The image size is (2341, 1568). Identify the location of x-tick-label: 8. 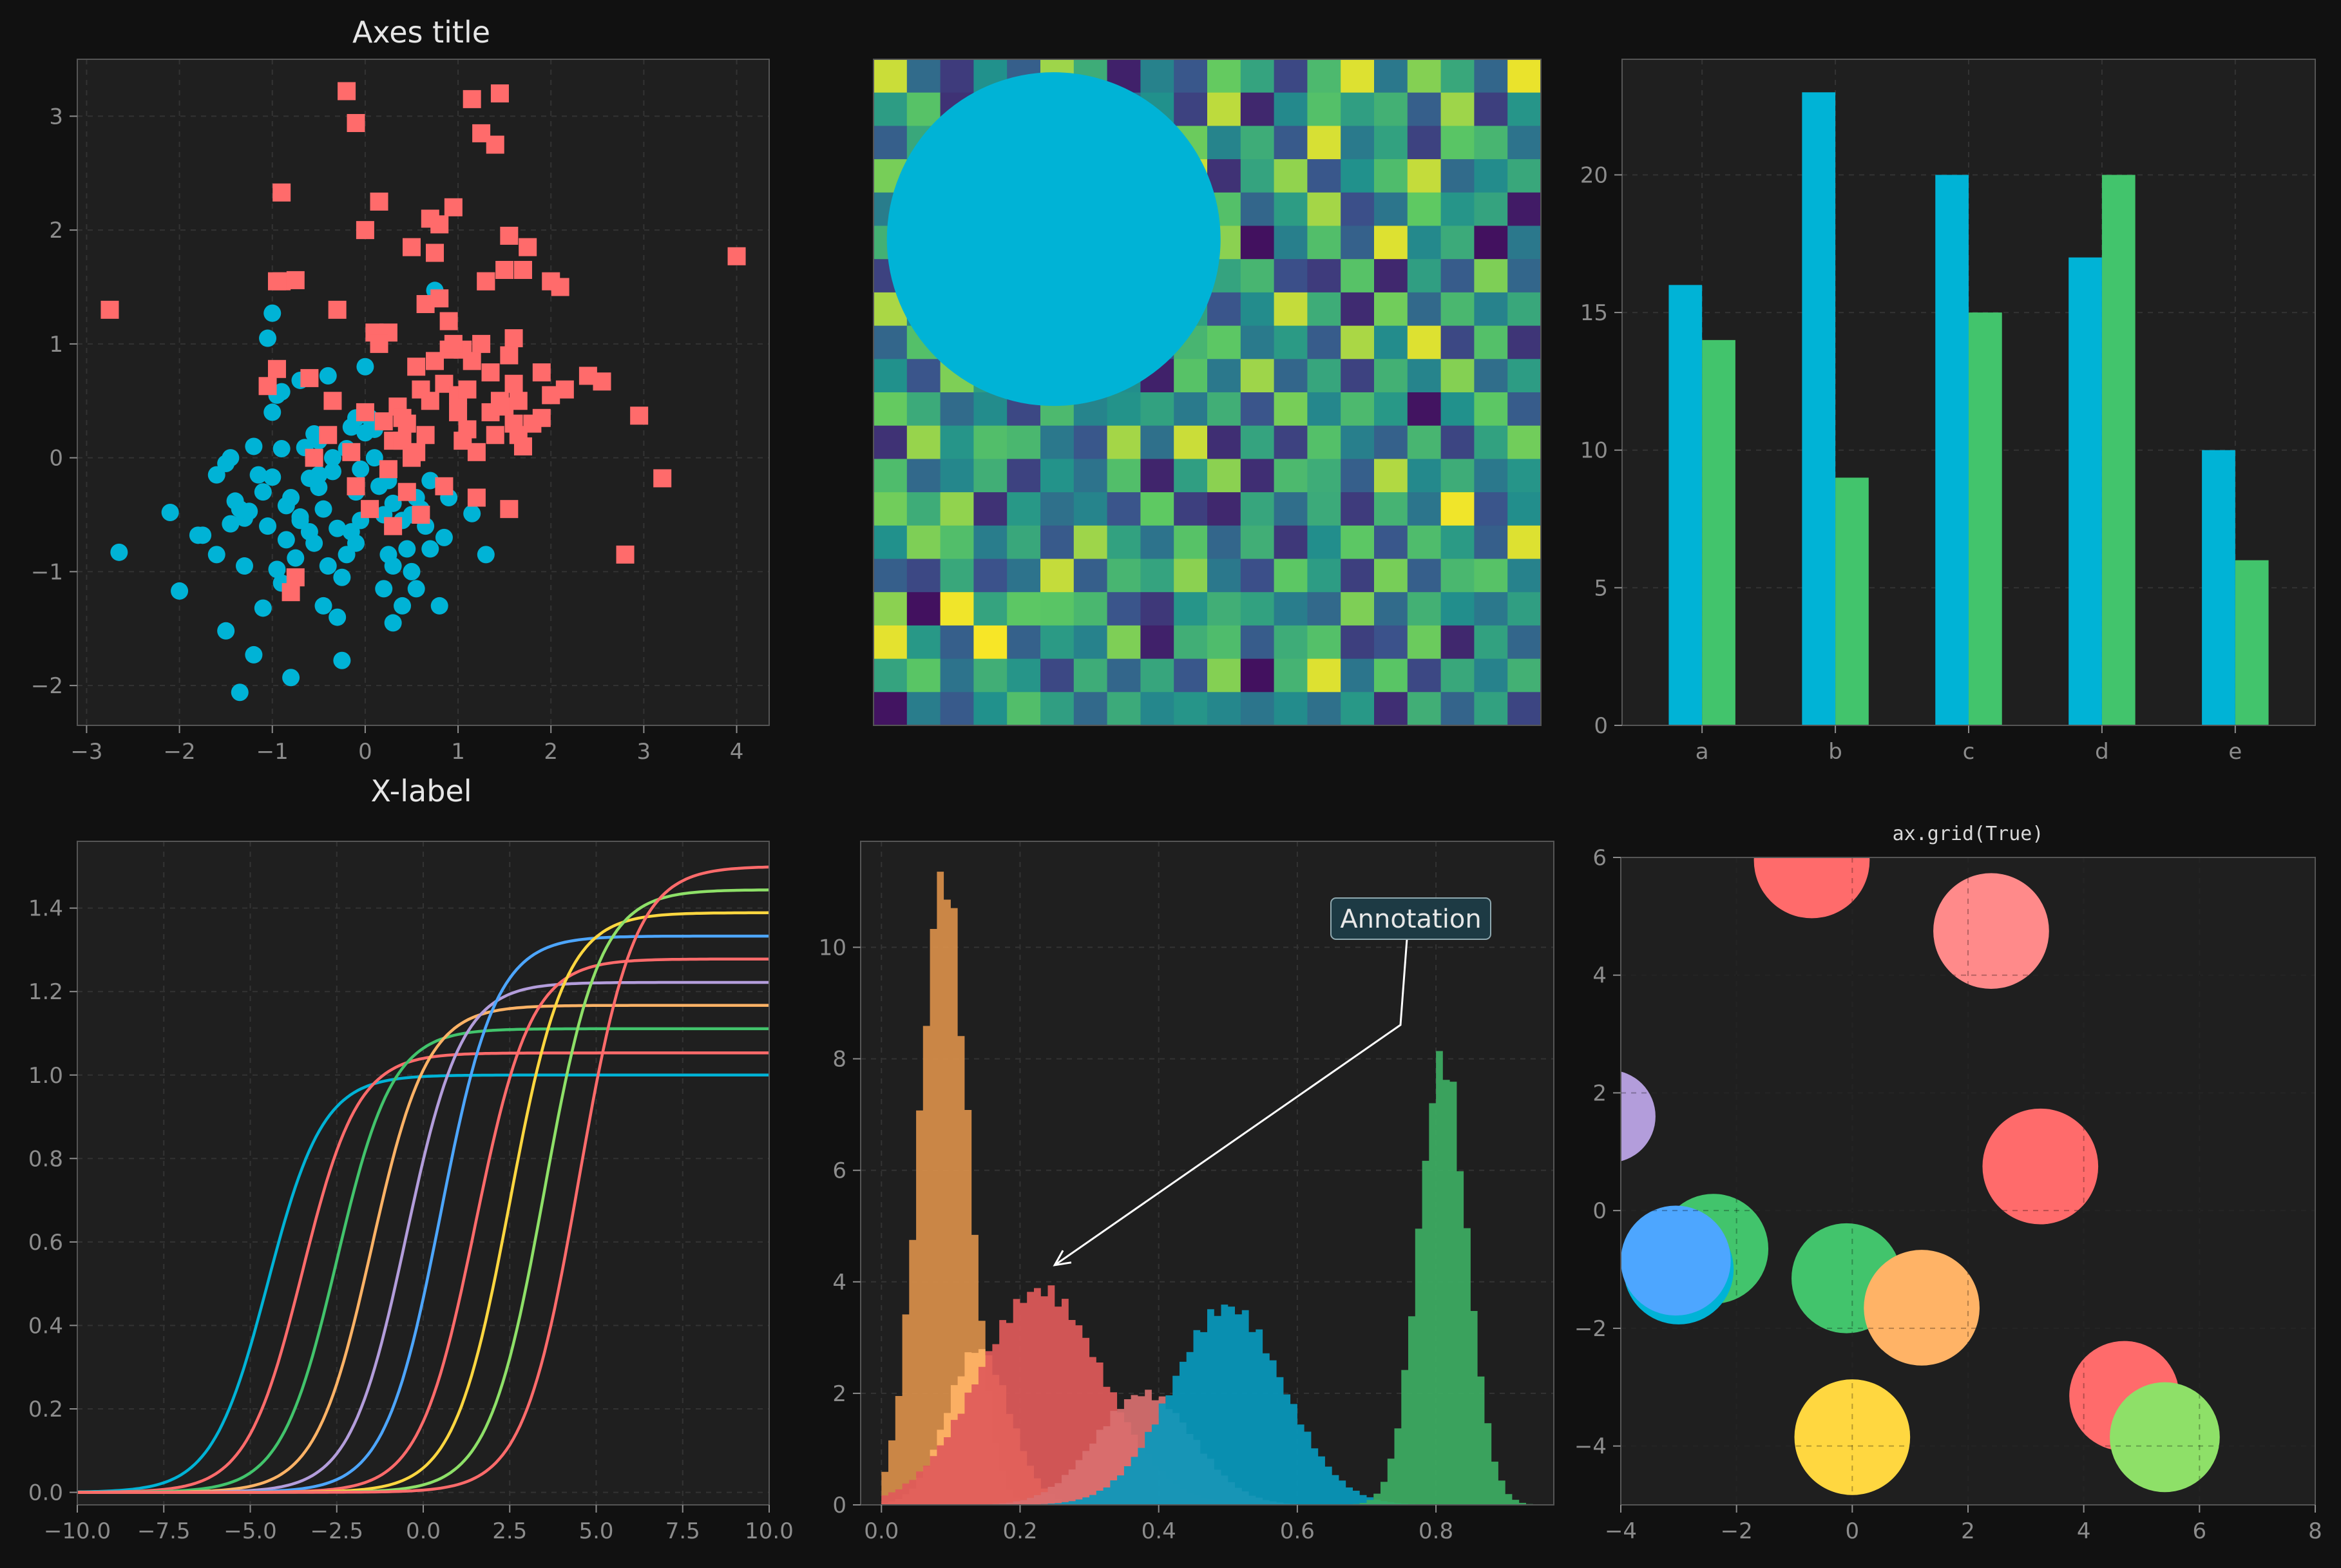
(2315, 1531).